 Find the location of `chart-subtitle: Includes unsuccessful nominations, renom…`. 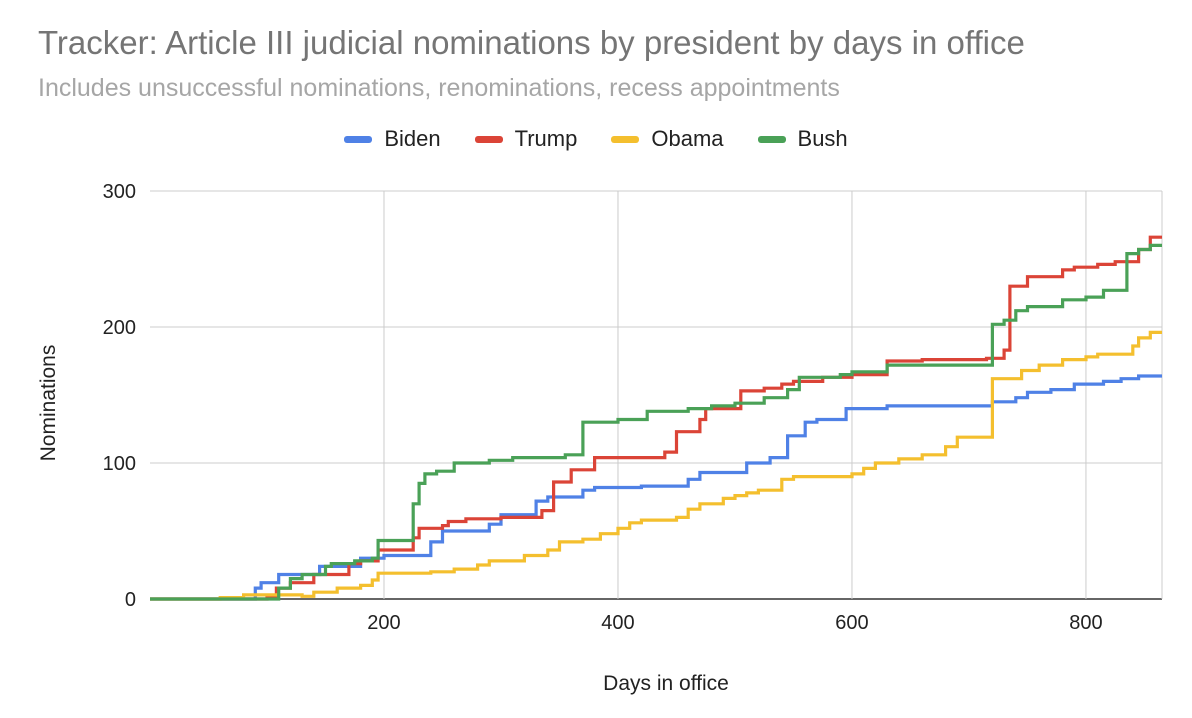

chart-subtitle: Includes unsuccessful nominations, renom… is located at coordinates (439, 88).